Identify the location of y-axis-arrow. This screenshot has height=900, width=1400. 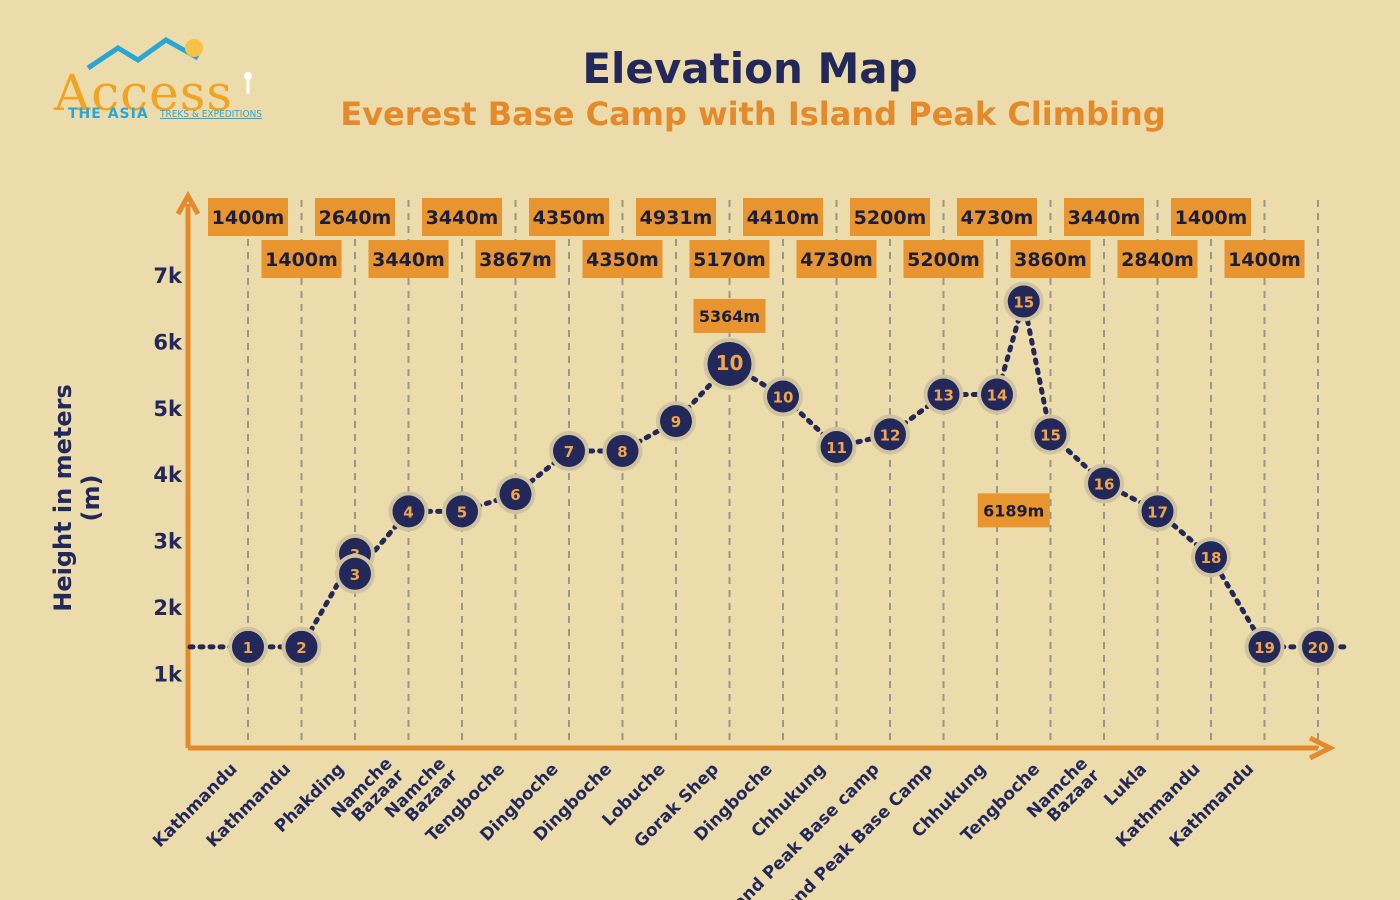
(188, 203).